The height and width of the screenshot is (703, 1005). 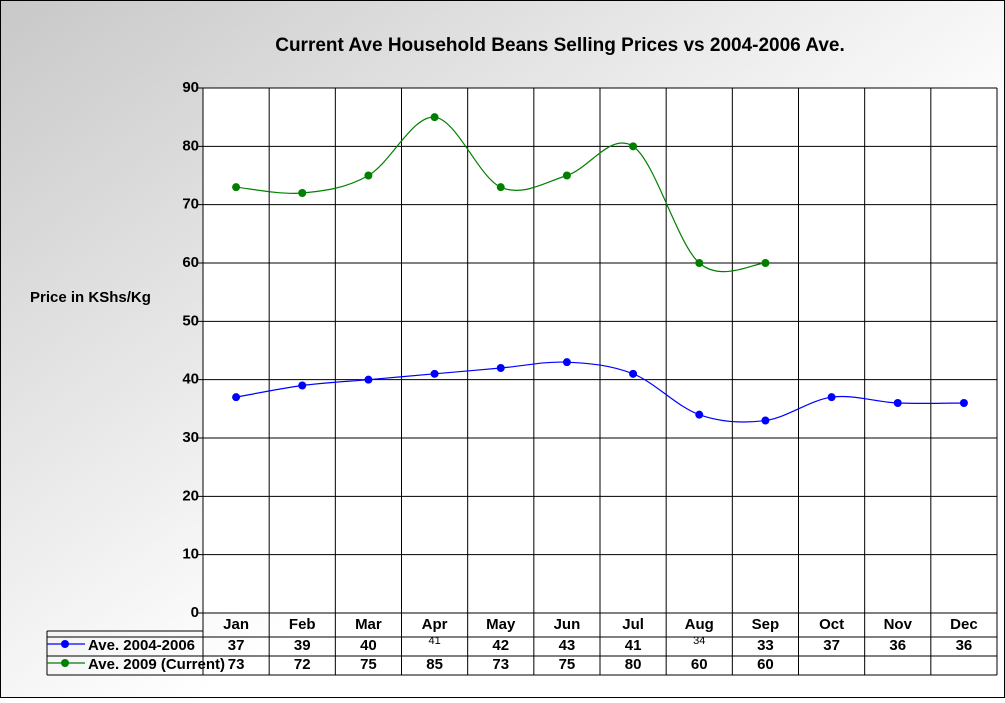 What do you see at coordinates (190, 437) in the screenshot?
I see `y-tick-label: 30` at bounding box center [190, 437].